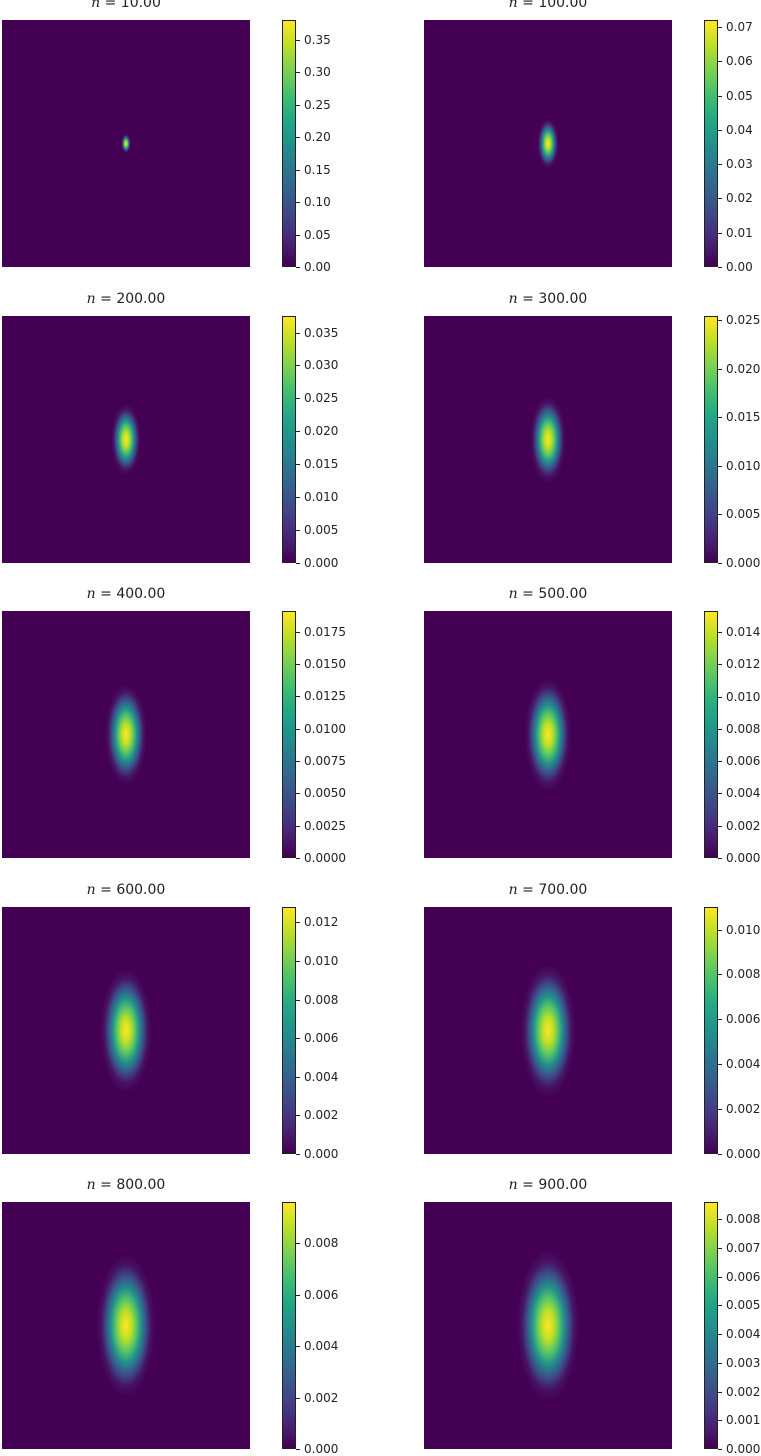 The image size is (761, 1456). Describe the element at coordinates (133, 890) in the screenshot. I see `title-value: = 600.00` at that location.